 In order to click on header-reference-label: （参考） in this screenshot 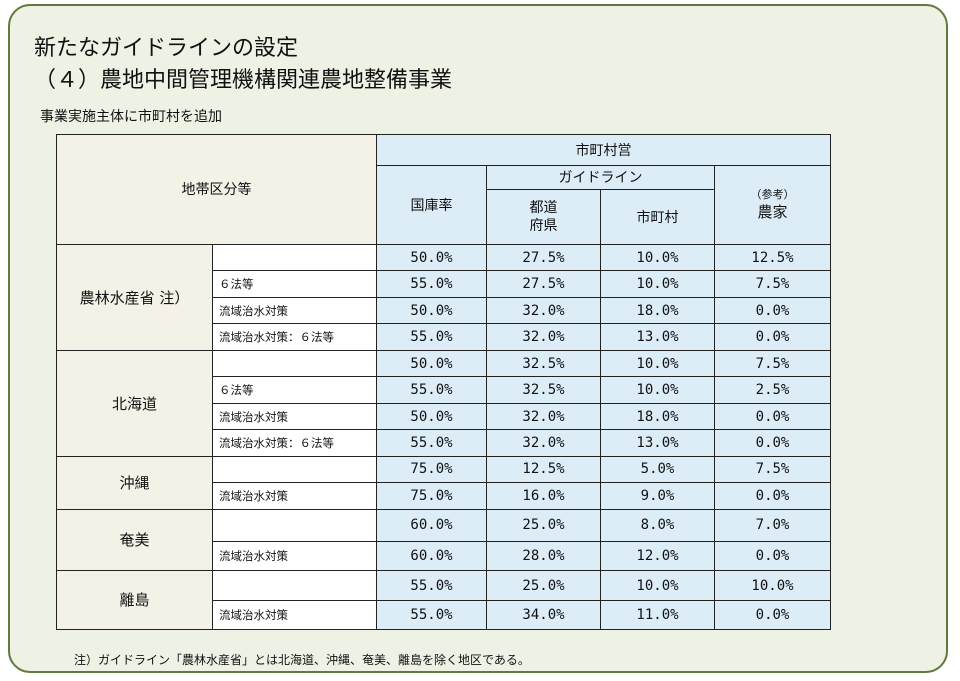, I will do `click(772, 194)`.